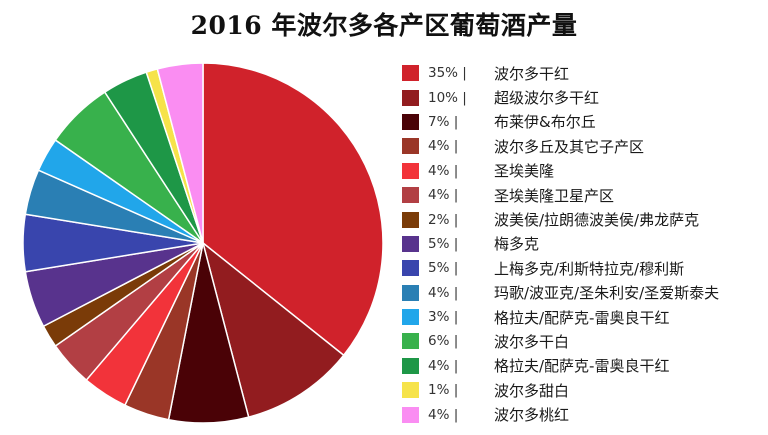 The height and width of the screenshot is (435, 768). I want to click on legend-label: 布莱伊&布尔丘, so click(545, 122).